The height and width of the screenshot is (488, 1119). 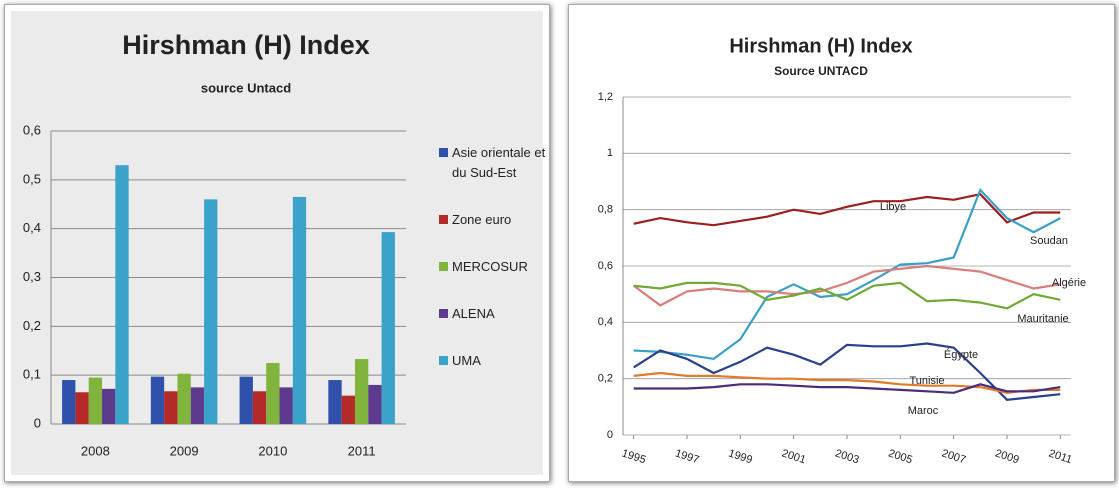 I want to click on series-label: Libye, so click(x=893, y=207).